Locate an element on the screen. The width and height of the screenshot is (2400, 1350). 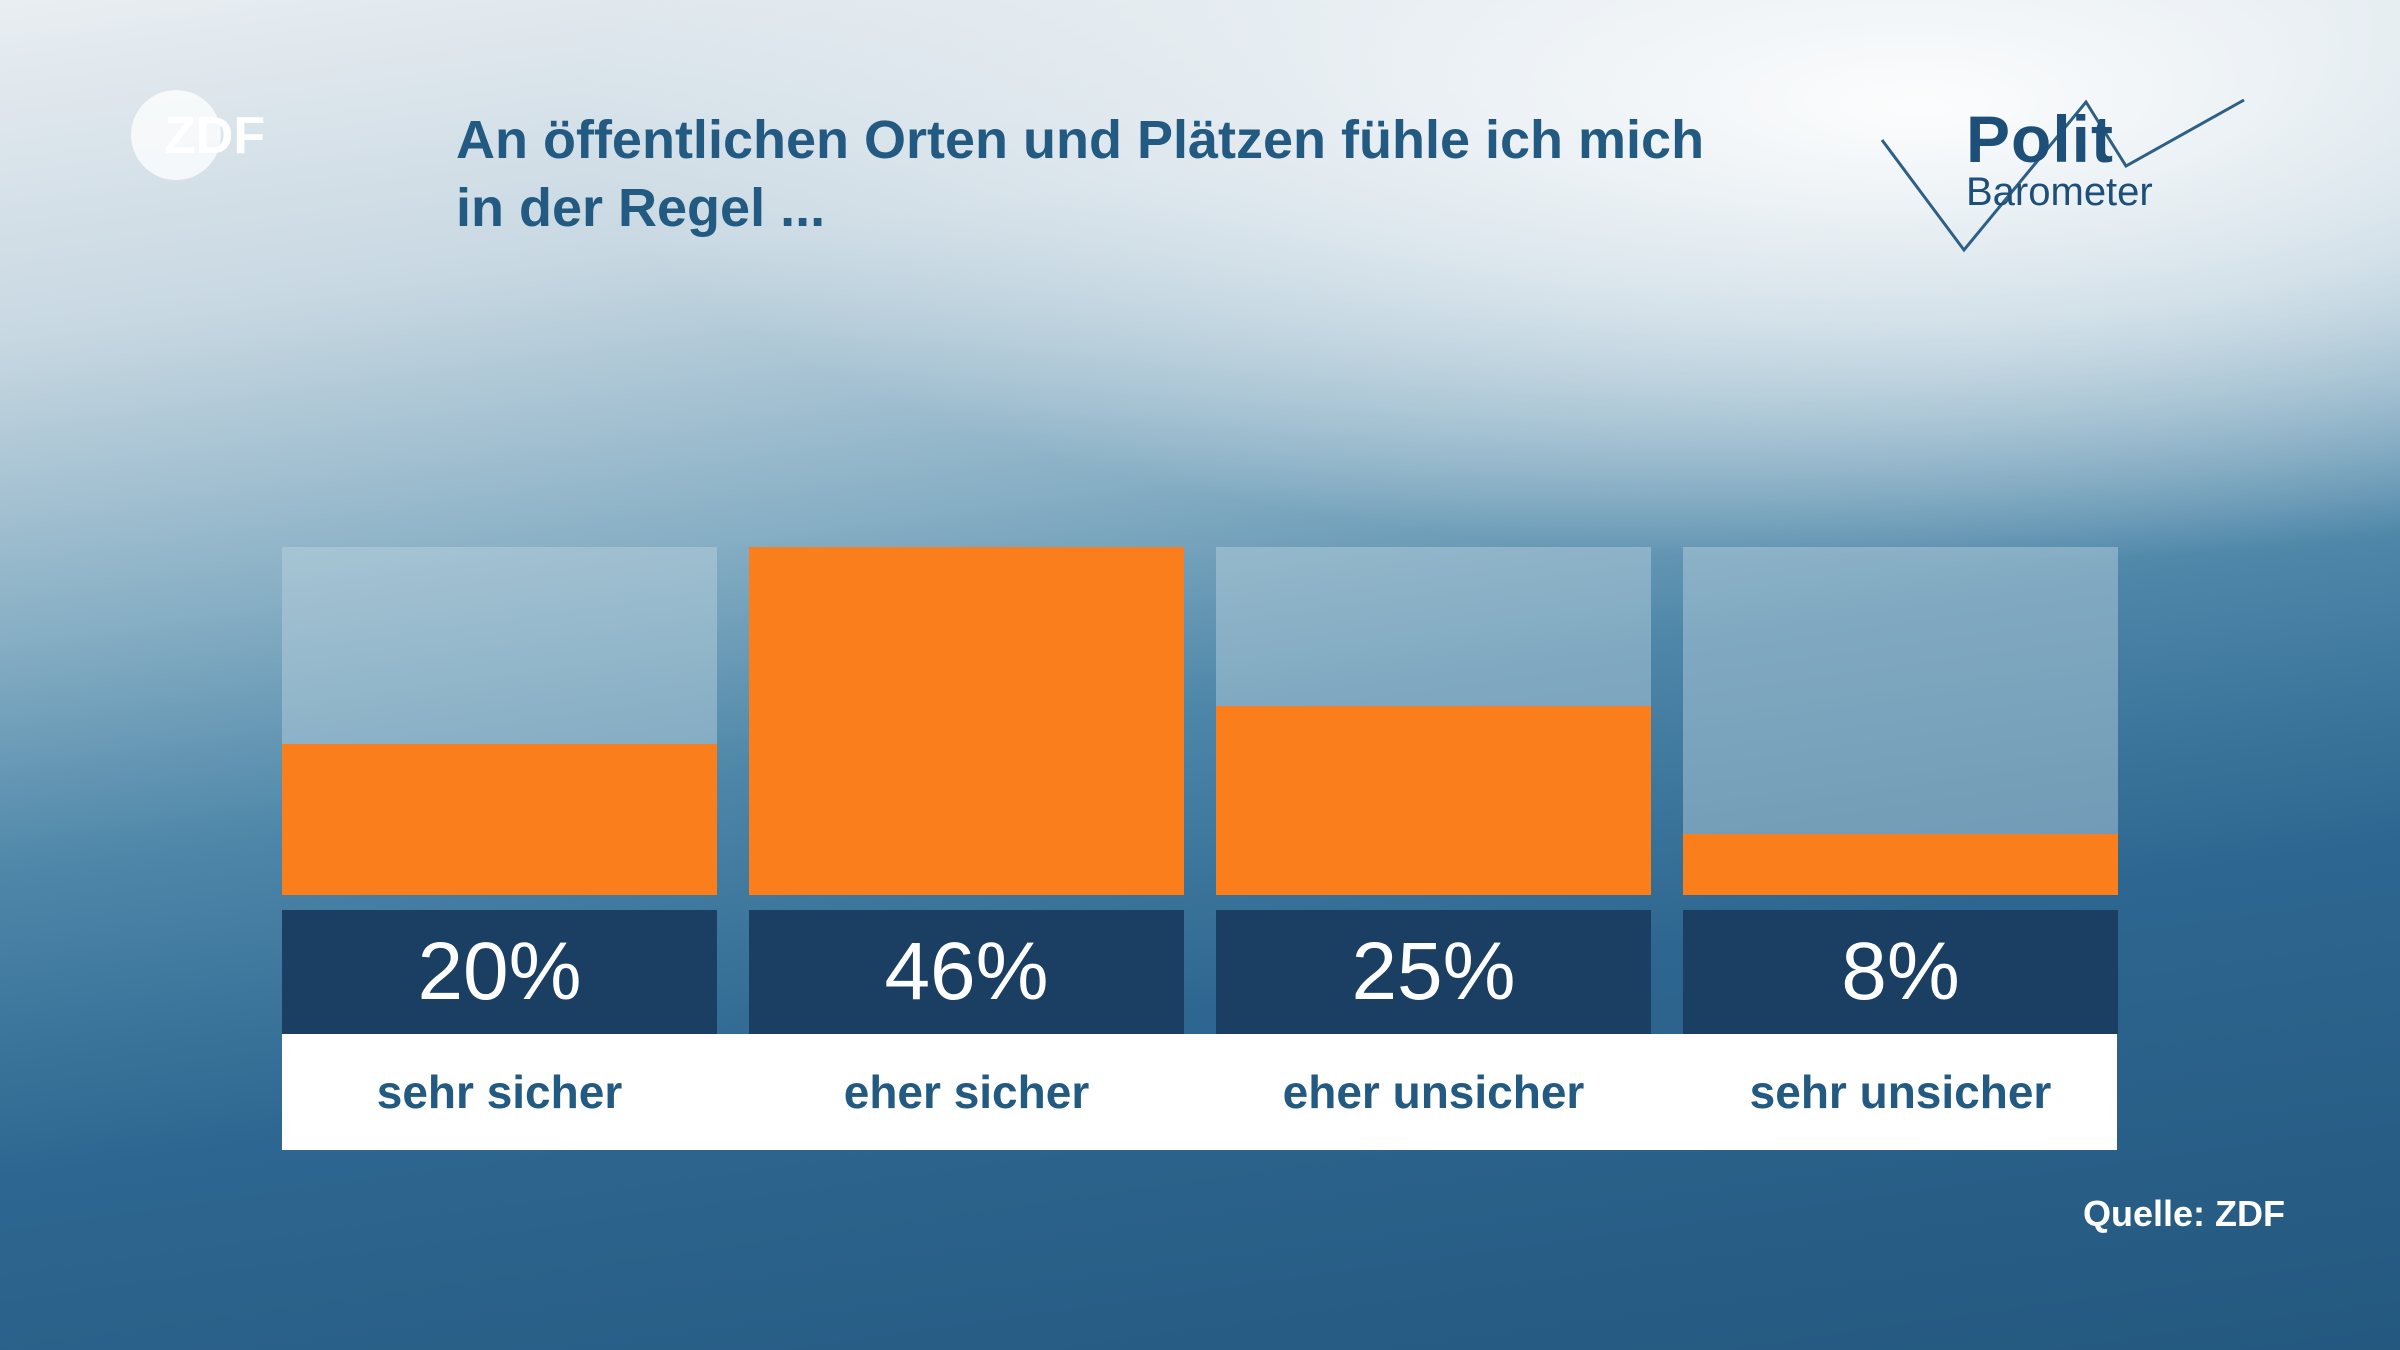
value-label-4: 8% is located at coordinates (1900, 972).